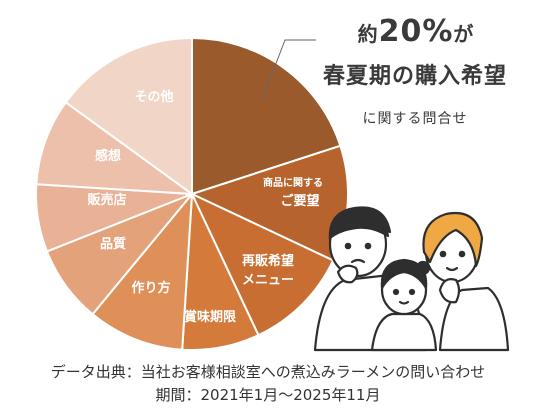  What do you see at coordinates (404, 332) in the screenshot?
I see `child-body` at bounding box center [404, 332].